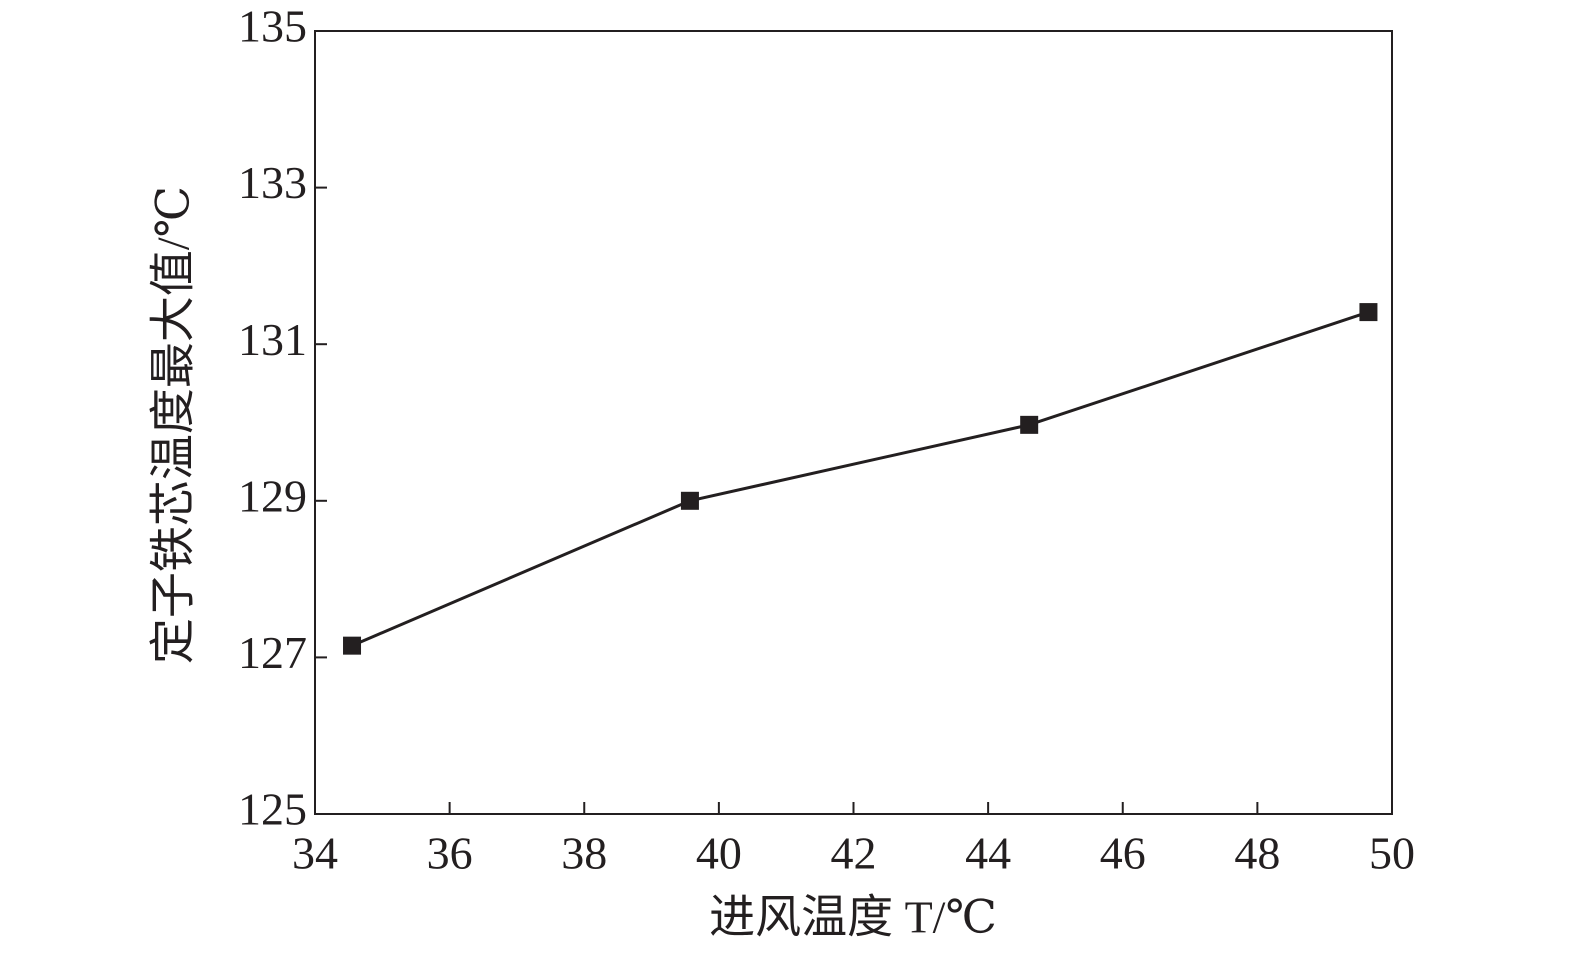 Image resolution: width=1575 pixels, height=959 pixels. Describe the element at coordinates (272, 809) in the screenshot. I see `y-tick-label: 125` at that location.